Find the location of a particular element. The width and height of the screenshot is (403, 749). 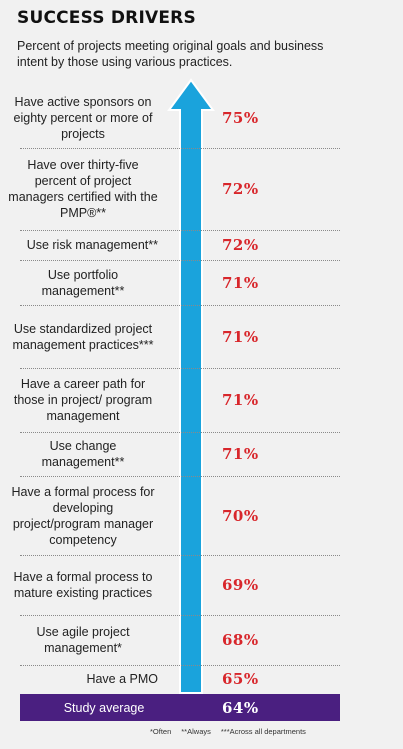

footnote-often: *Often is located at coordinates (161, 731).